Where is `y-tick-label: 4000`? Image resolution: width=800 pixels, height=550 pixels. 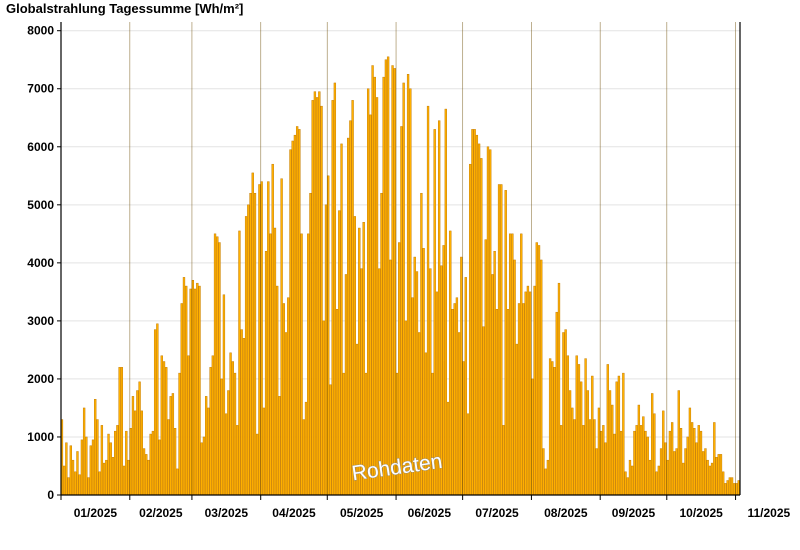 y-tick-label: 4000 is located at coordinates (40, 263).